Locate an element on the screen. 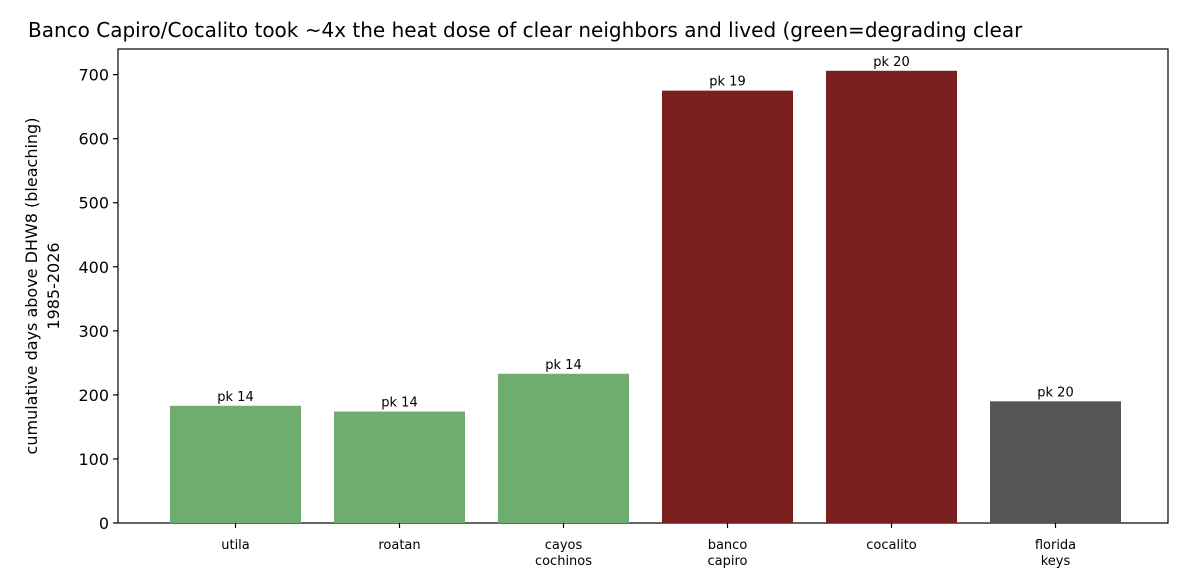 Image resolution: width=1190 pixels, height=588 pixels. y-tick-label: 100 is located at coordinates (93, 459).